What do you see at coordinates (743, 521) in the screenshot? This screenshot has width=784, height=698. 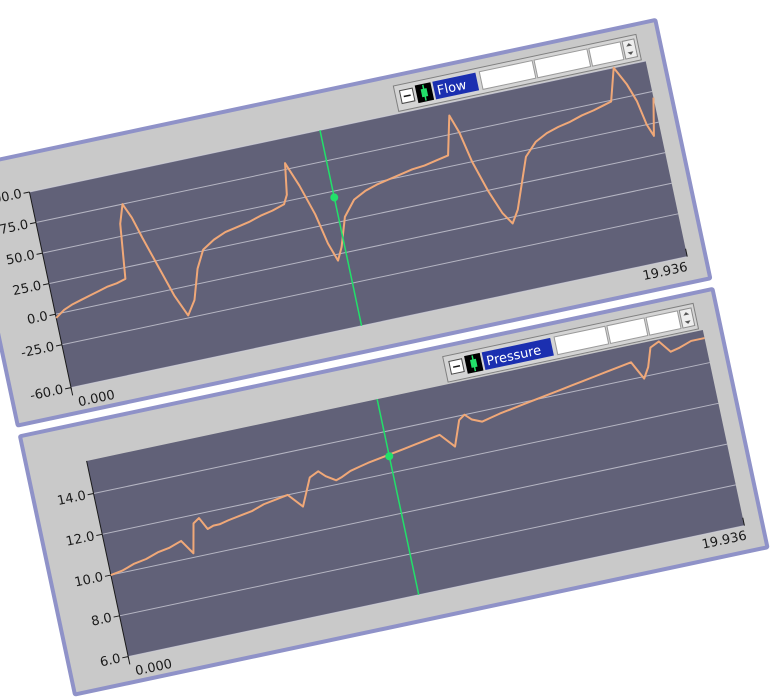 I see `pressure-x-tick-end` at bounding box center [743, 521].